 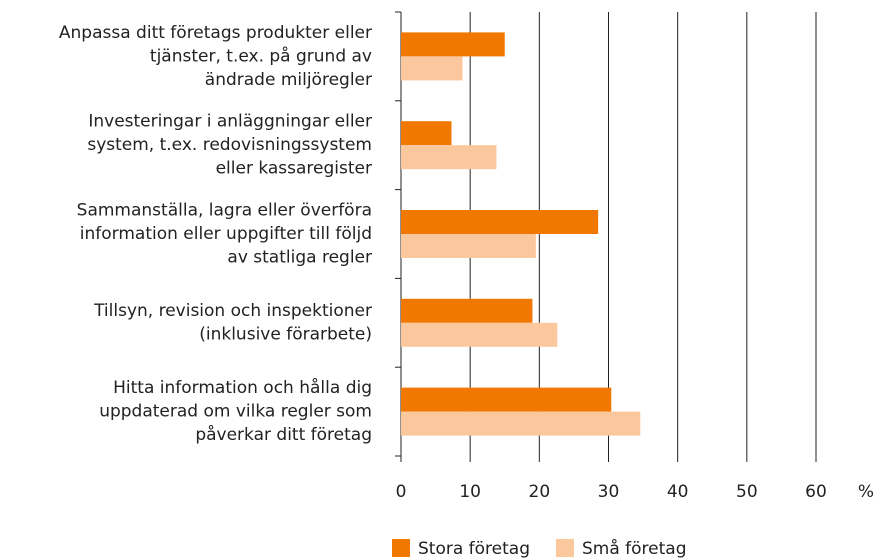 What do you see at coordinates (866, 492) in the screenshot?
I see `x-unit: %` at bounding box center [866, 492].